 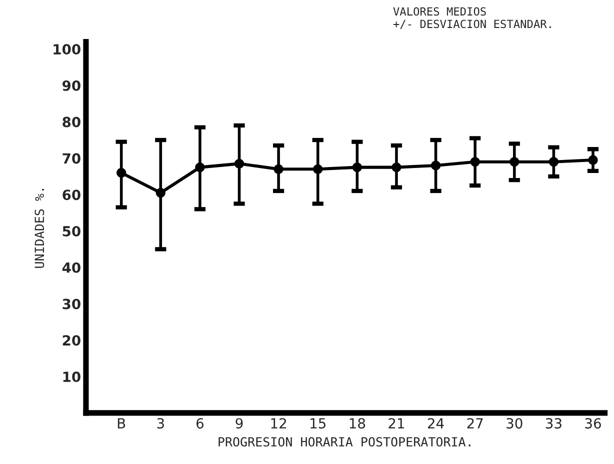 I want to click on x-tick-label: 15, so click(x=318, y=423).